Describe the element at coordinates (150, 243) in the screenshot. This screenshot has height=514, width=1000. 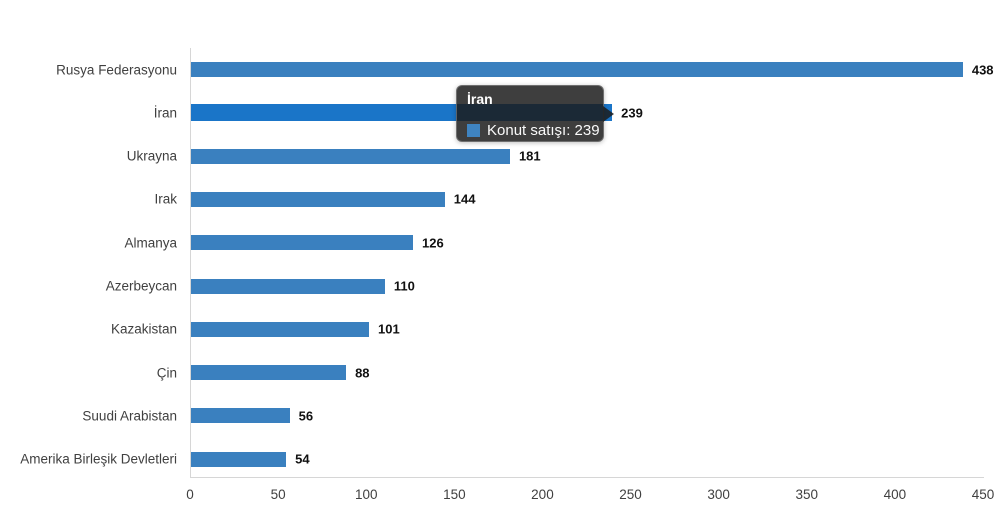
I see `category-label: Almanya` at that location.